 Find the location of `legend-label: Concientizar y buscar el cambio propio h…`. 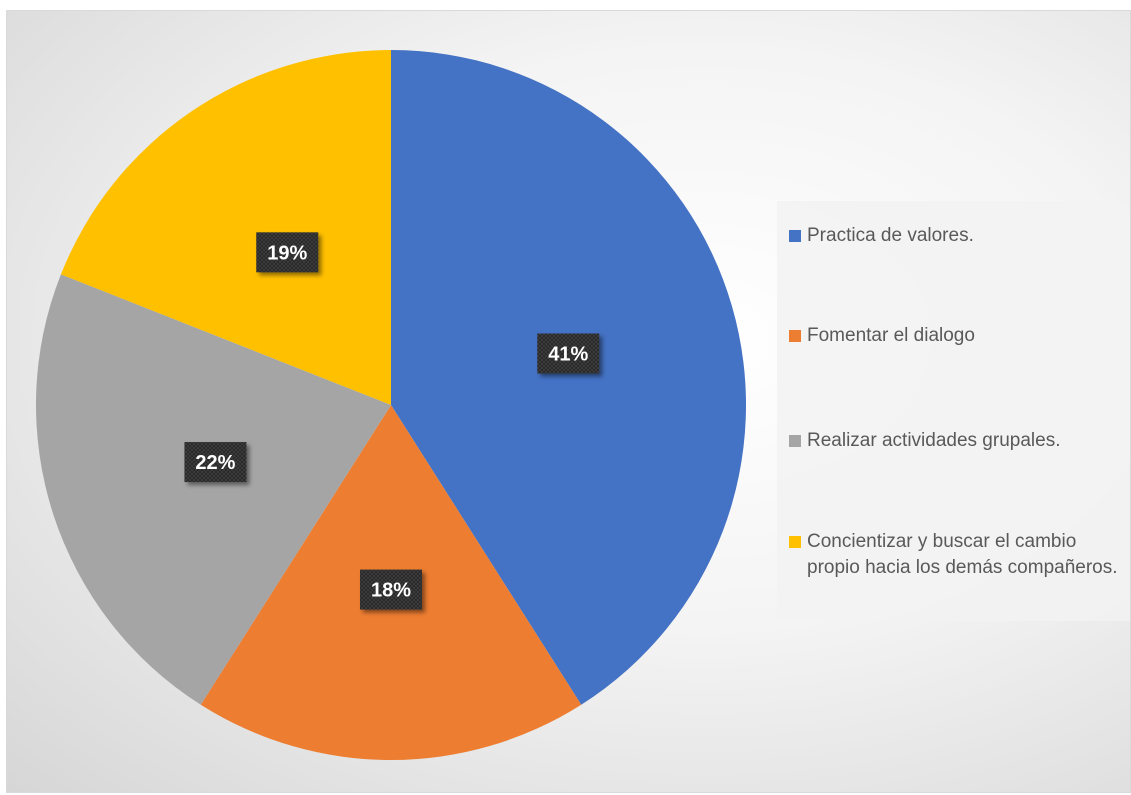

legend-label: Concientizar y buscar el cambio propio h… is located at coordinates (962, 554).